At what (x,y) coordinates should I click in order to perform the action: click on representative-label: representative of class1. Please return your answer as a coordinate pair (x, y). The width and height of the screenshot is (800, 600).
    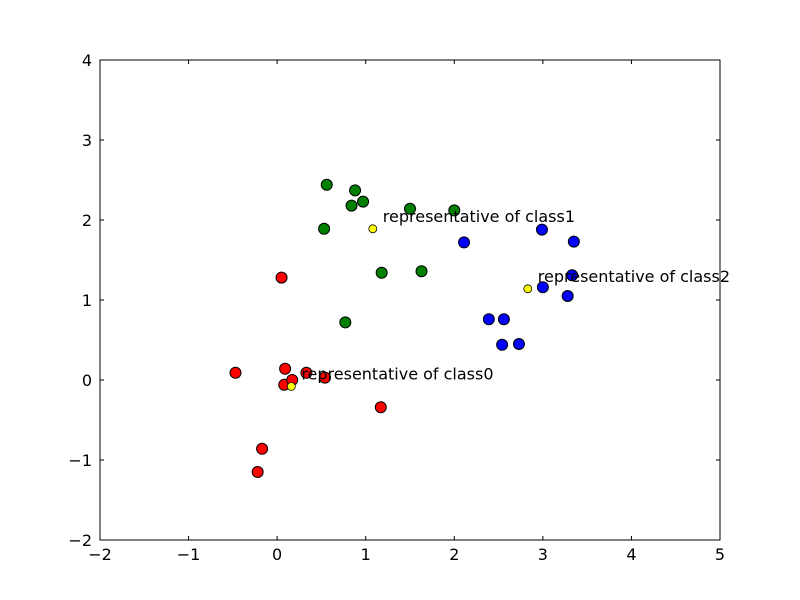
    Looking at the image, I should click on (479, 216).